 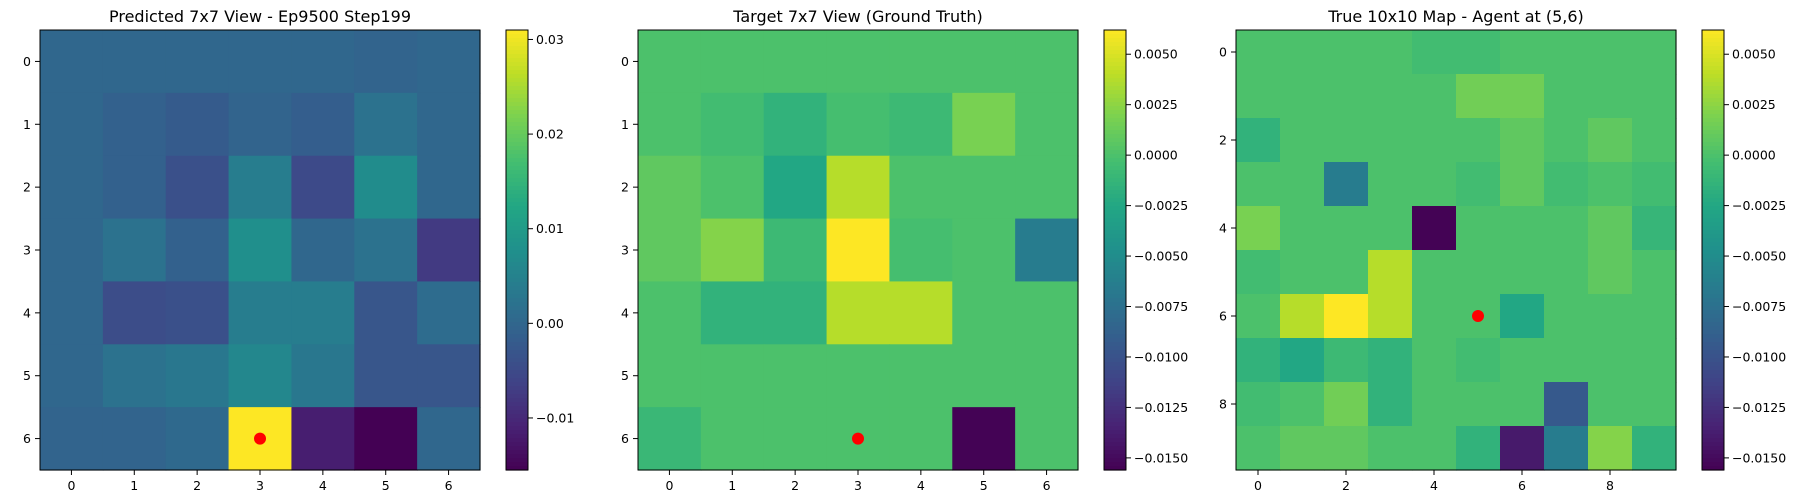 What do you see at coordinates (323, 439) in the screenshot?
I see `heatmap-cell-r6-c4` at bounding box center [323, 439].